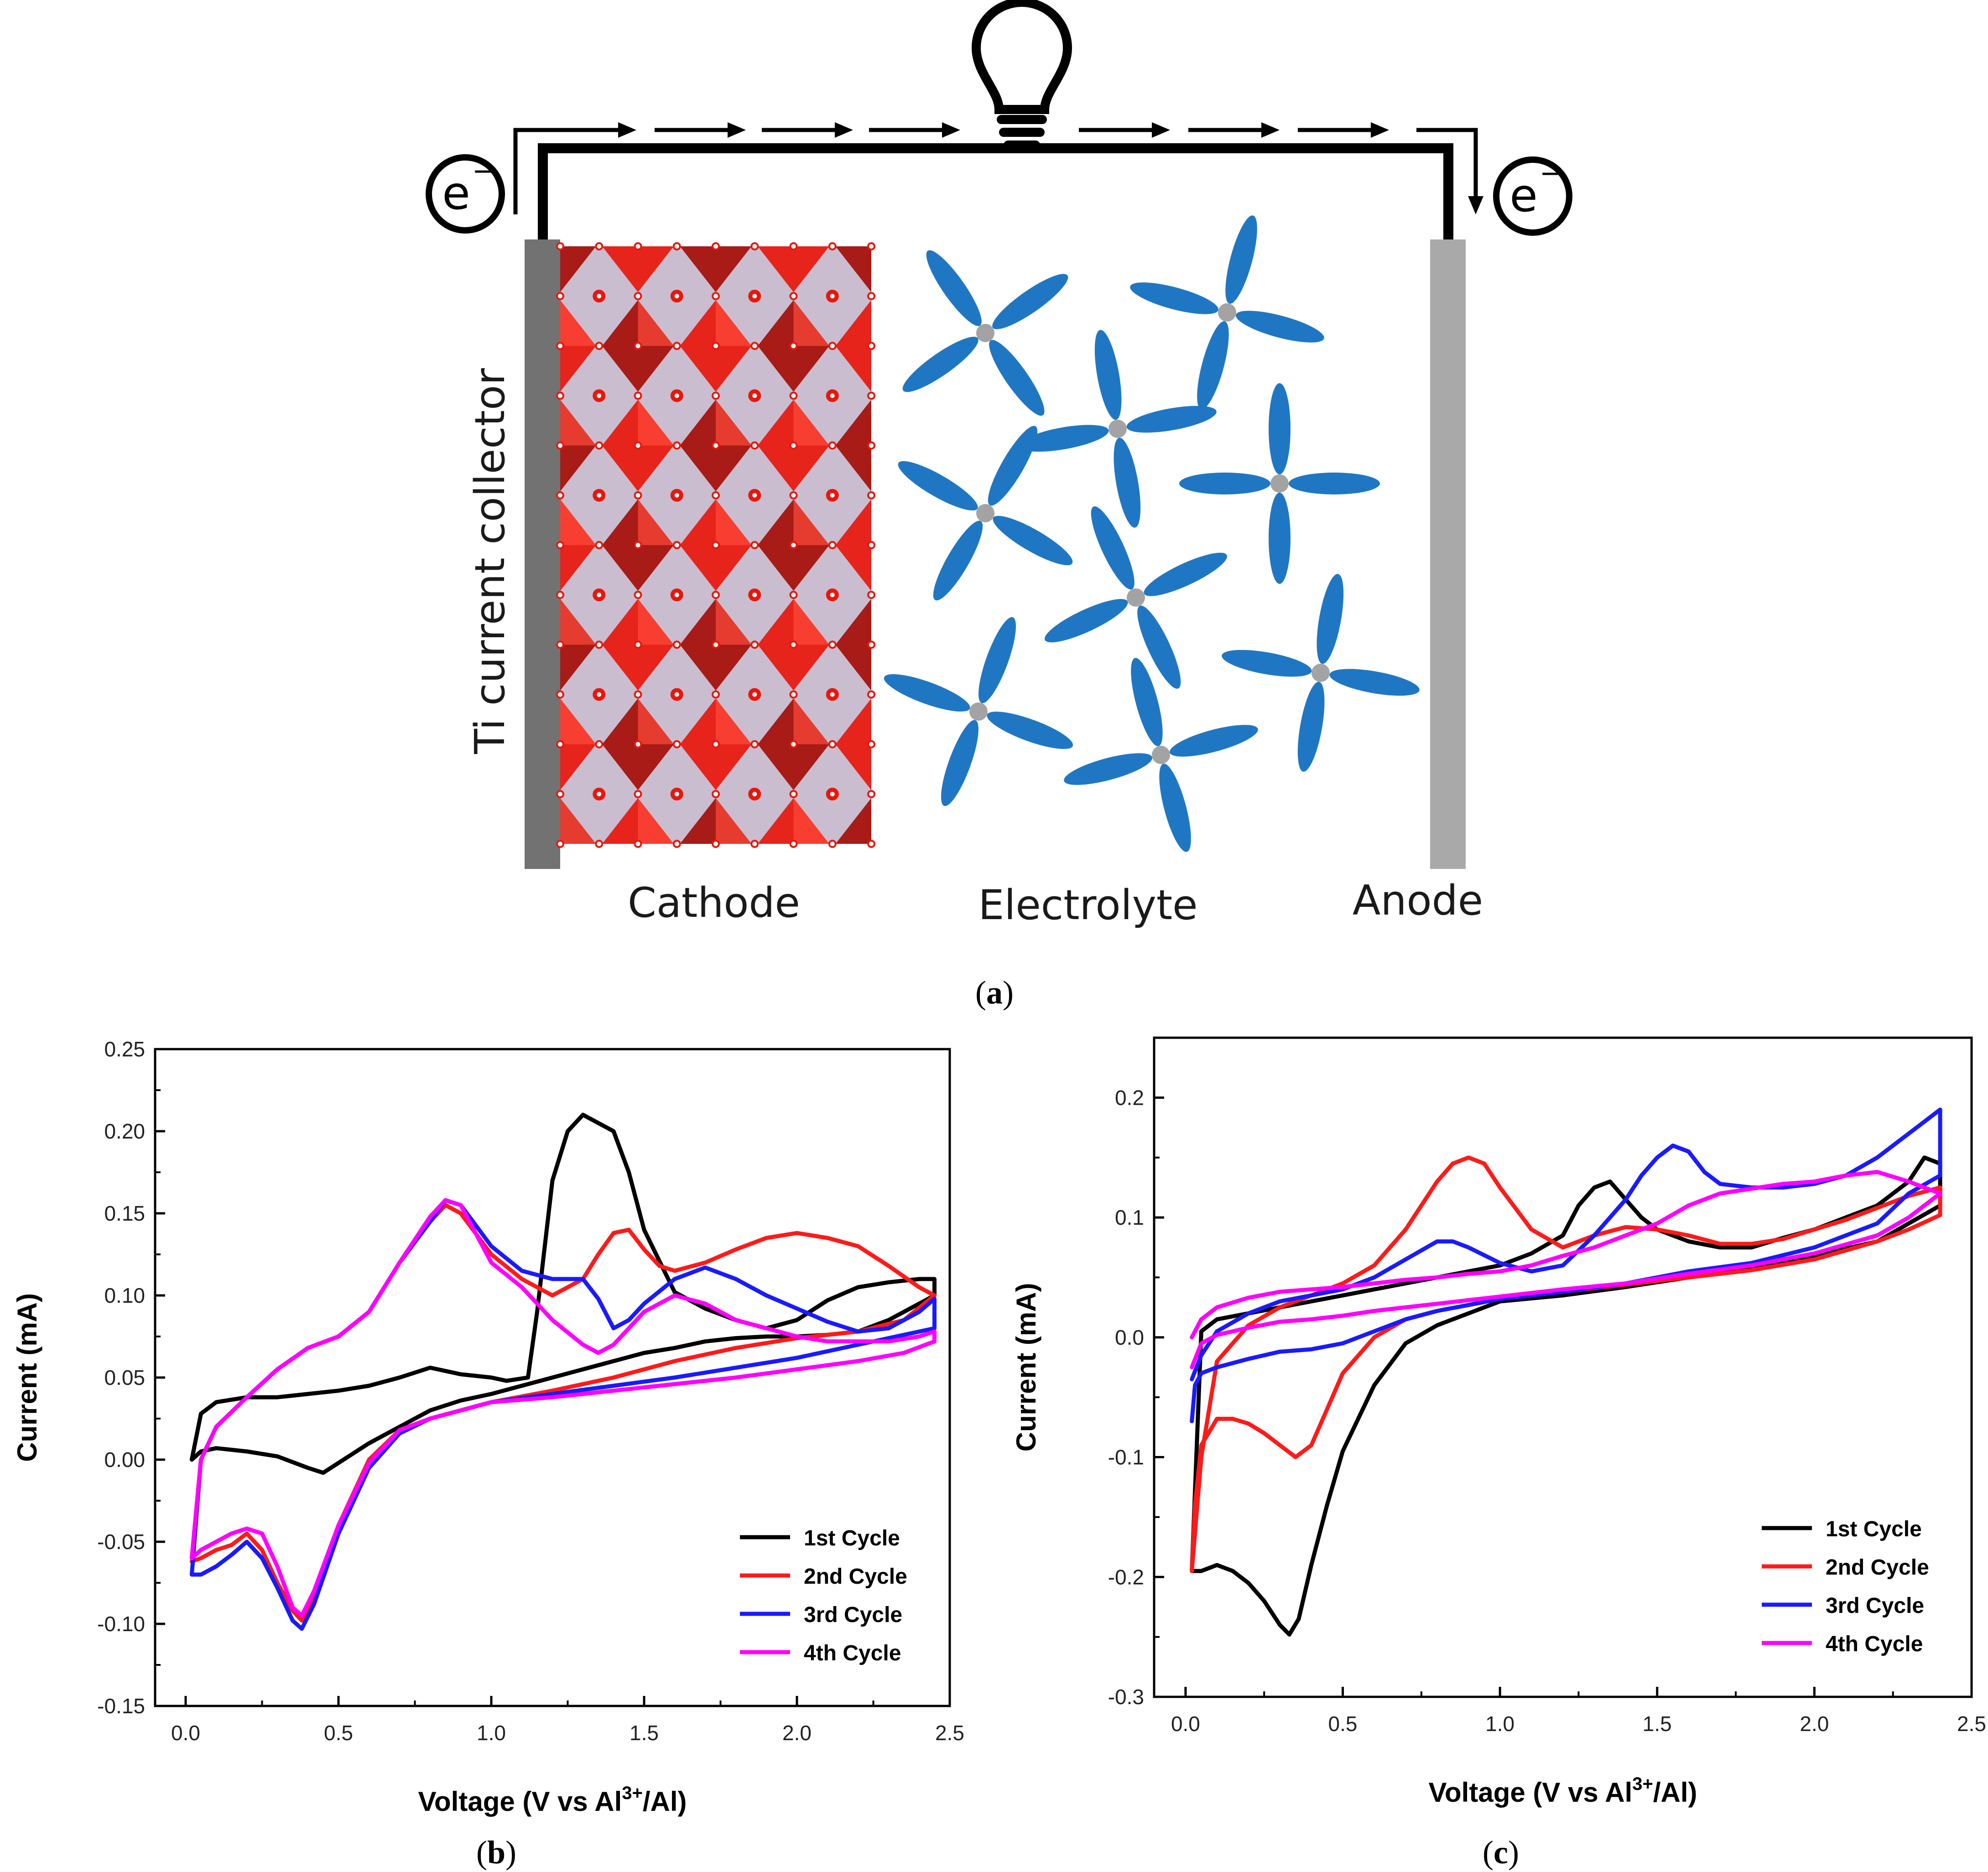 The width and height of the screenshot is (1988, 1872). I want to click on x-tick-label: 0.0, so click(185, 1733).